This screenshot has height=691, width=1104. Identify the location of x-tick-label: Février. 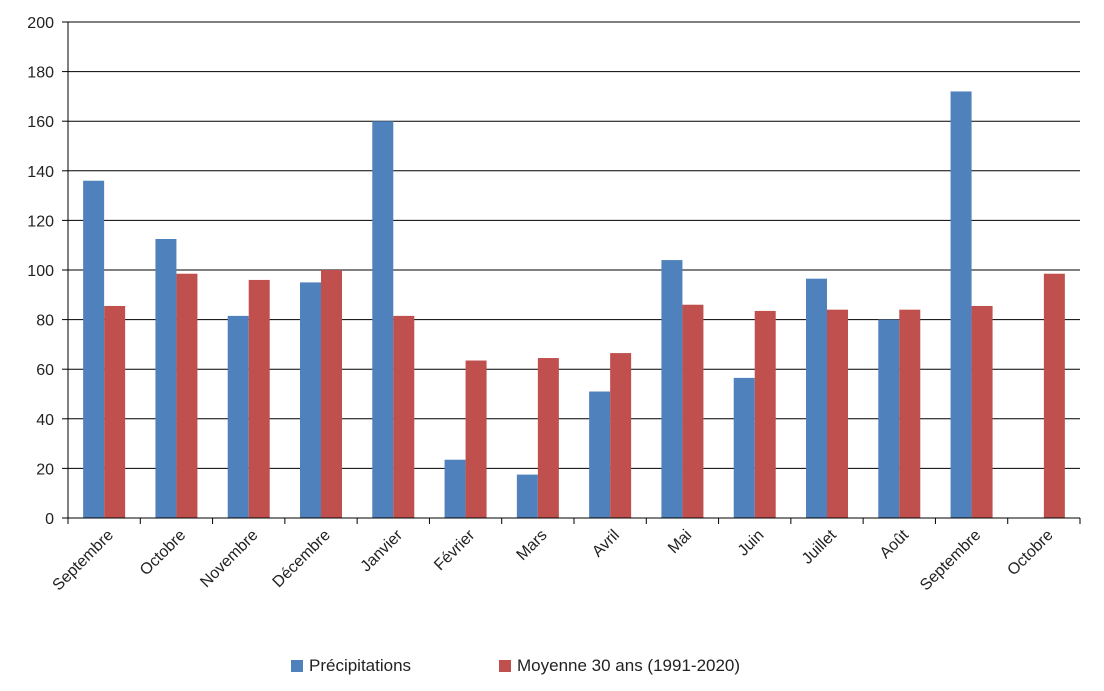
(455, 550).